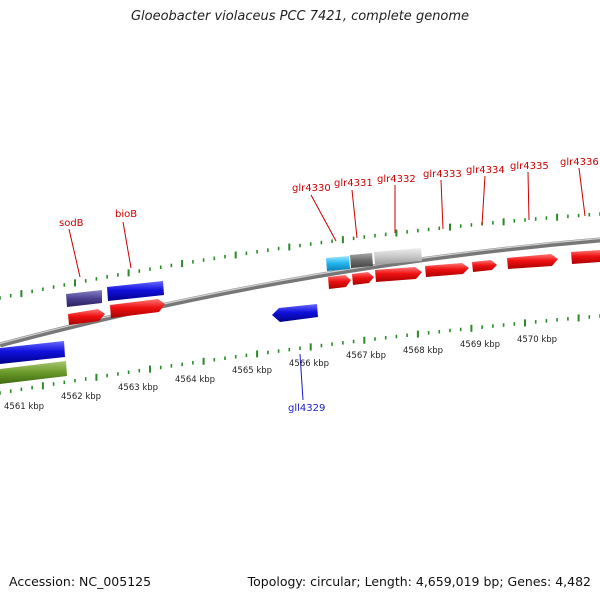  I want to click on scale-label: 4569 kbp, so click(480, 345).